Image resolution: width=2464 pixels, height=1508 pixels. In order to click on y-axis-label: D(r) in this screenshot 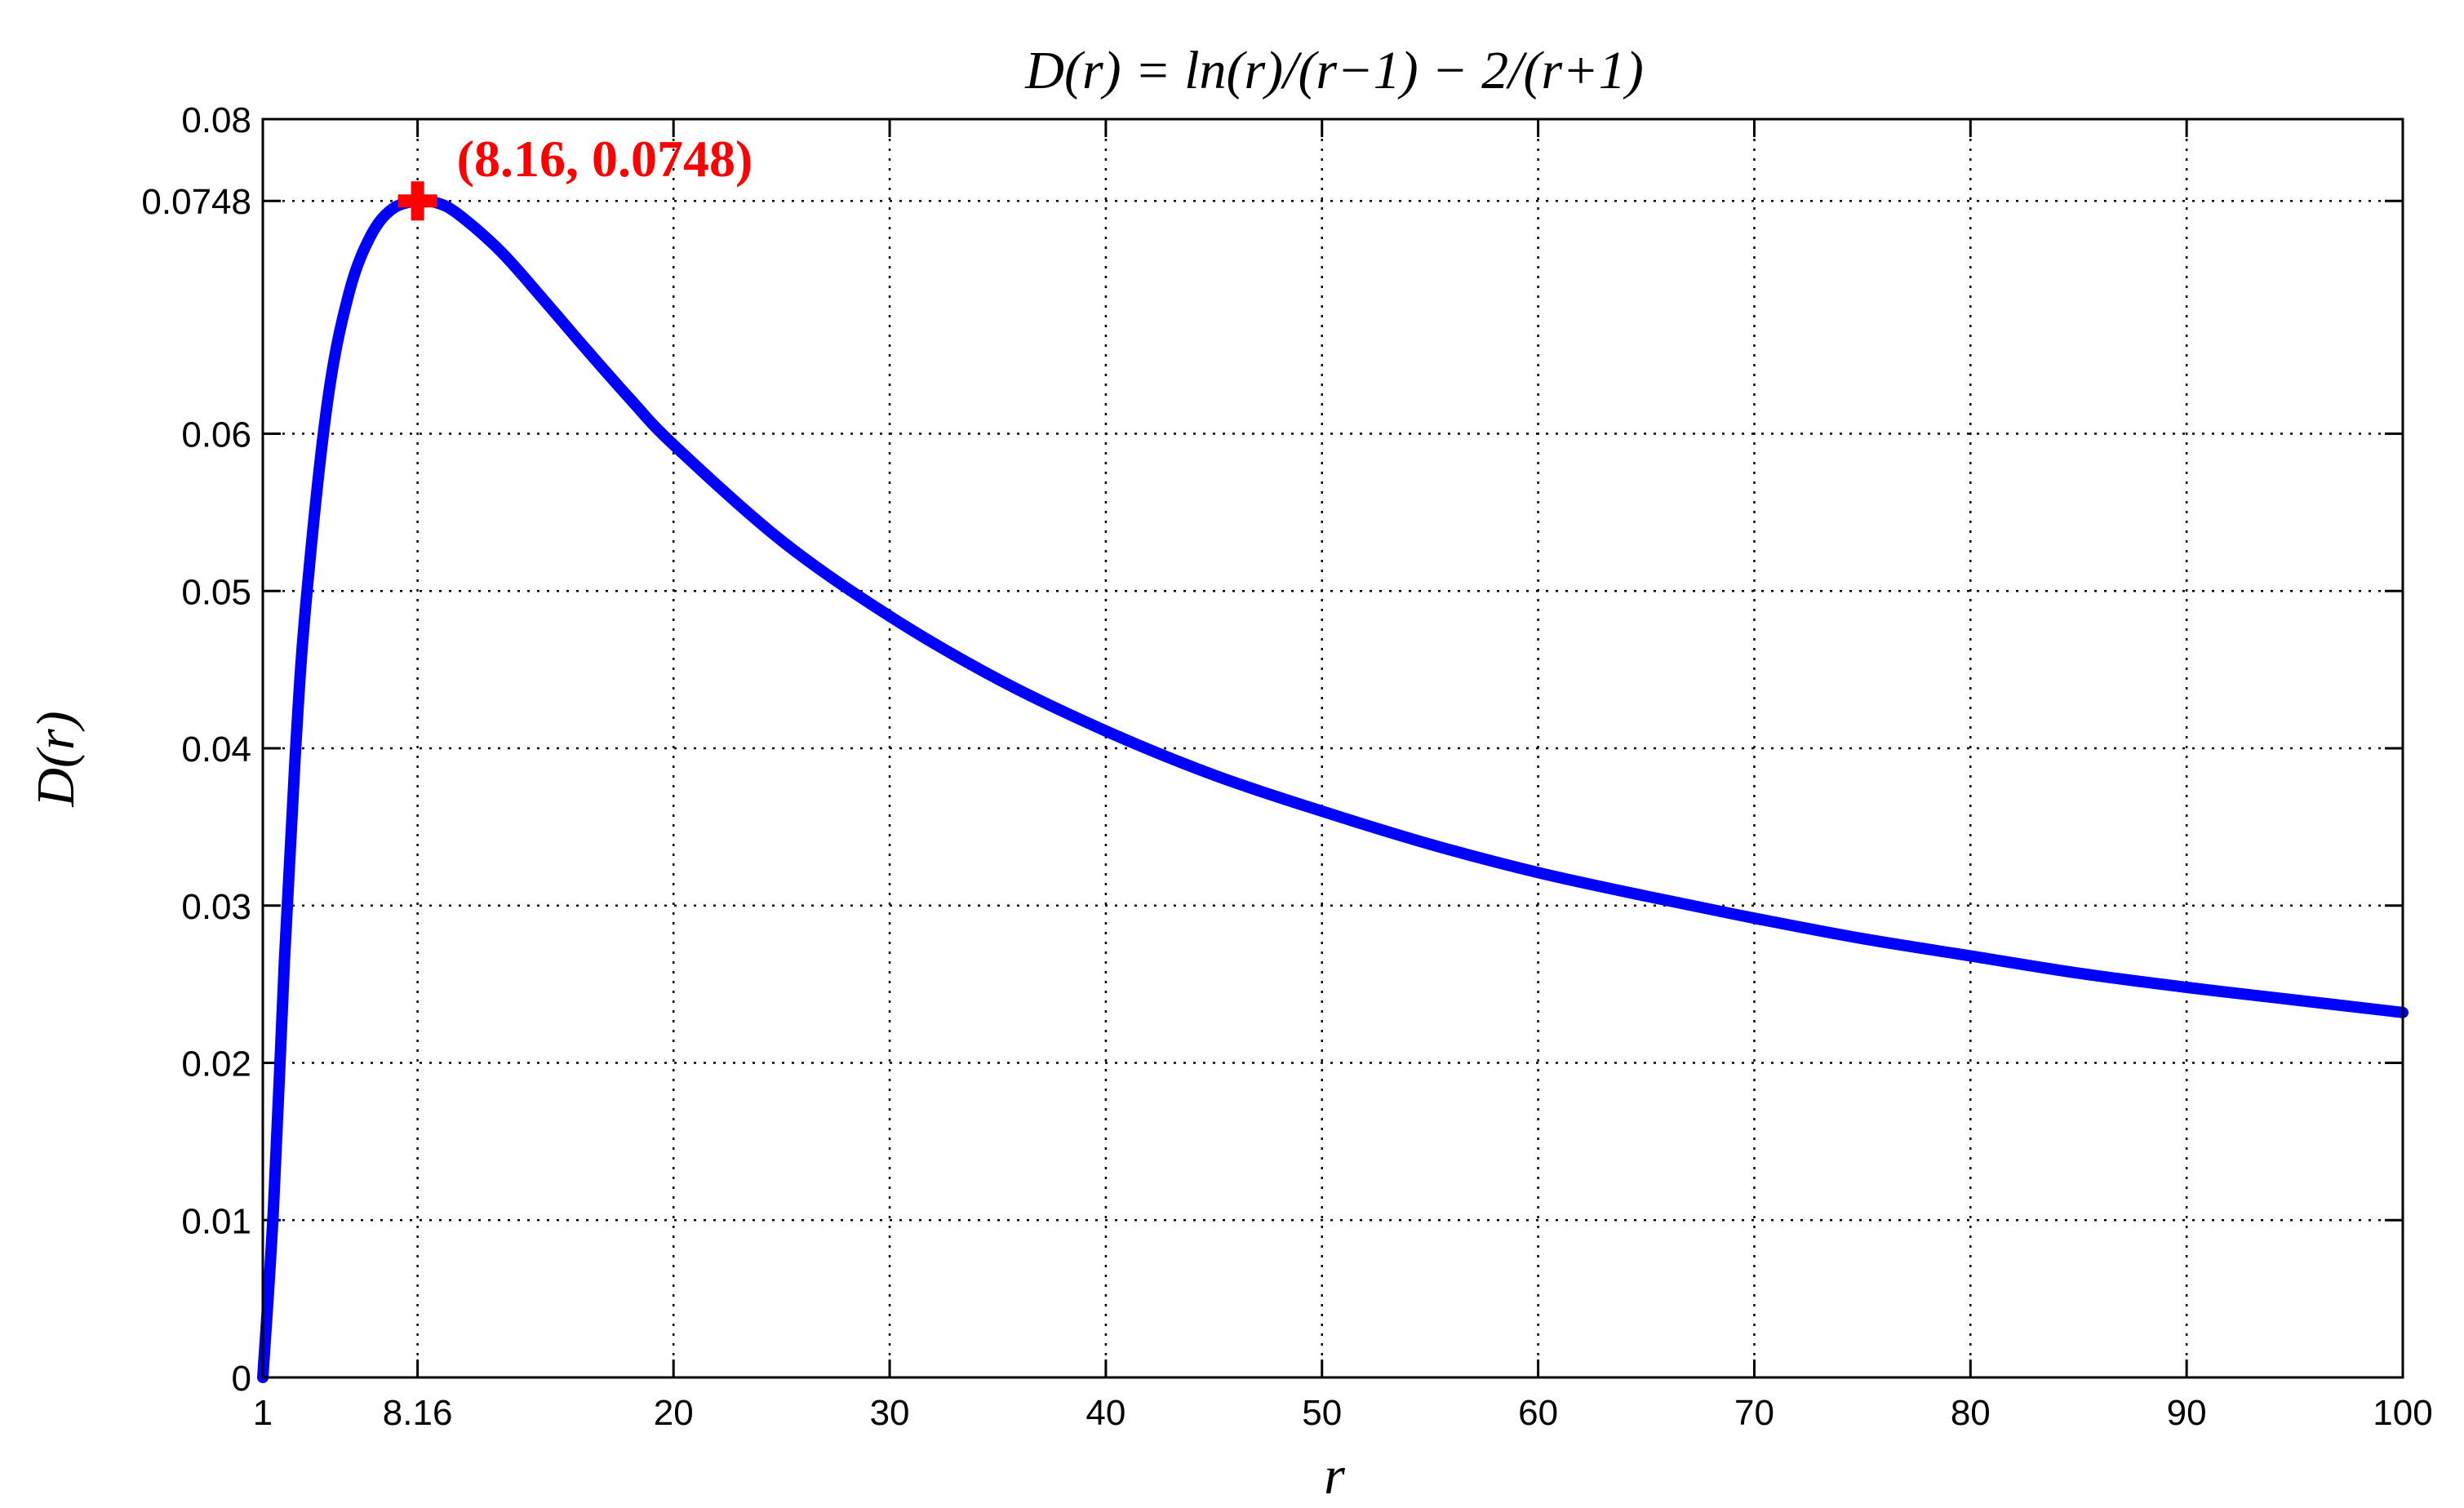, I will do `click(56, 759)`.